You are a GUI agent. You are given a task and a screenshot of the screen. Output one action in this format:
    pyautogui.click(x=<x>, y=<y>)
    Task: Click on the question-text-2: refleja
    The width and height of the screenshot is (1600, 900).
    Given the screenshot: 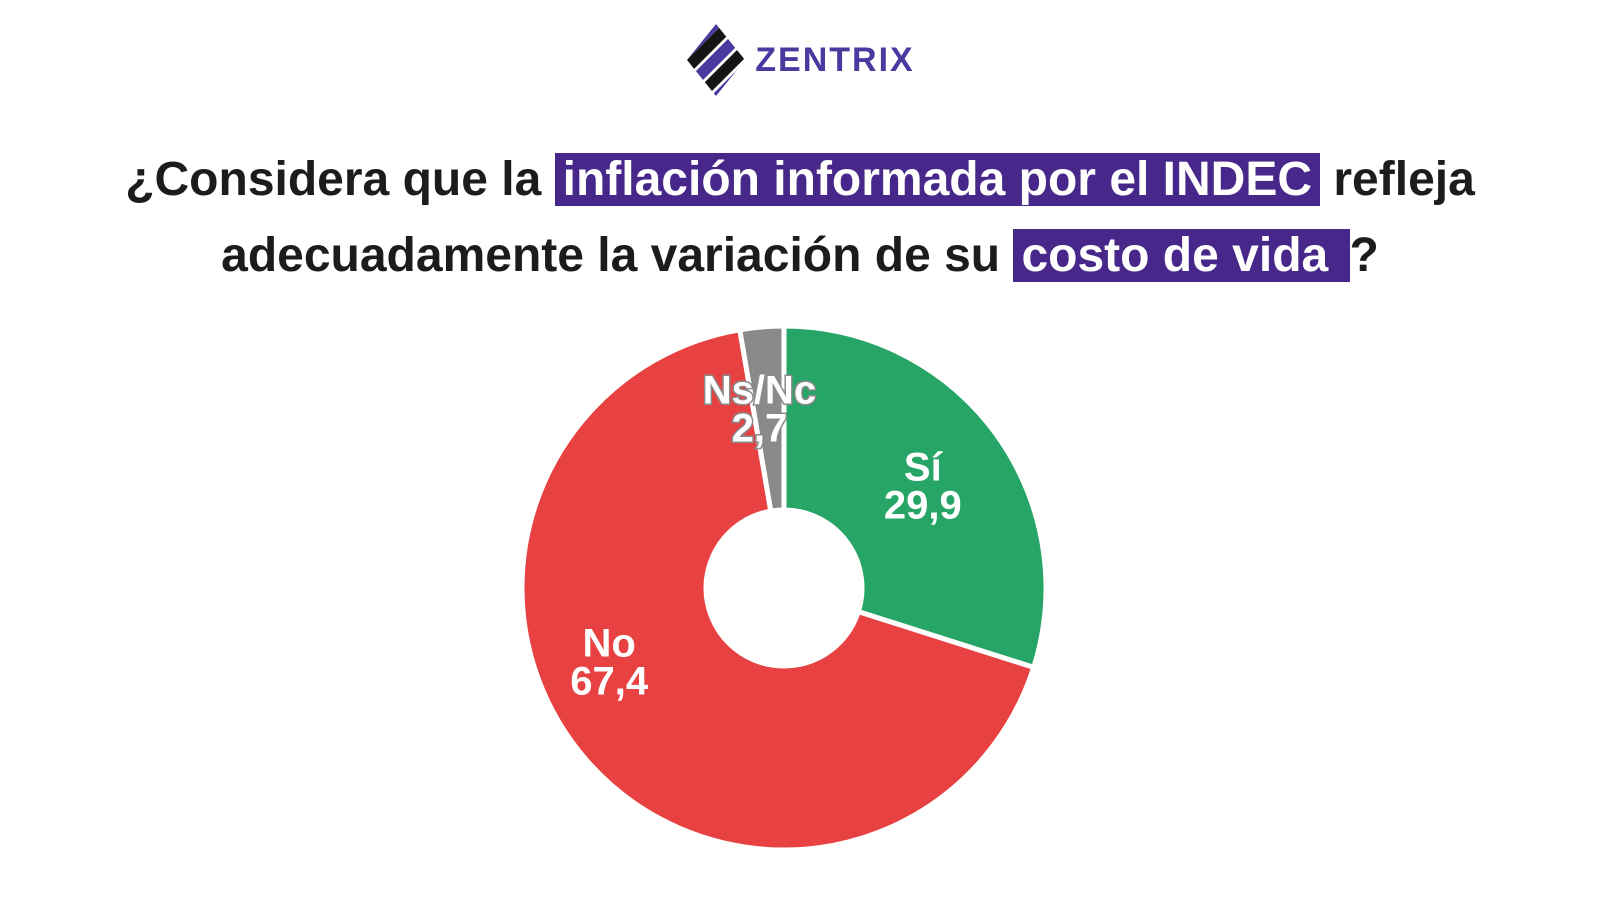 What is the action you would take?
    pyautogui.click(x=1397, y=179)
    